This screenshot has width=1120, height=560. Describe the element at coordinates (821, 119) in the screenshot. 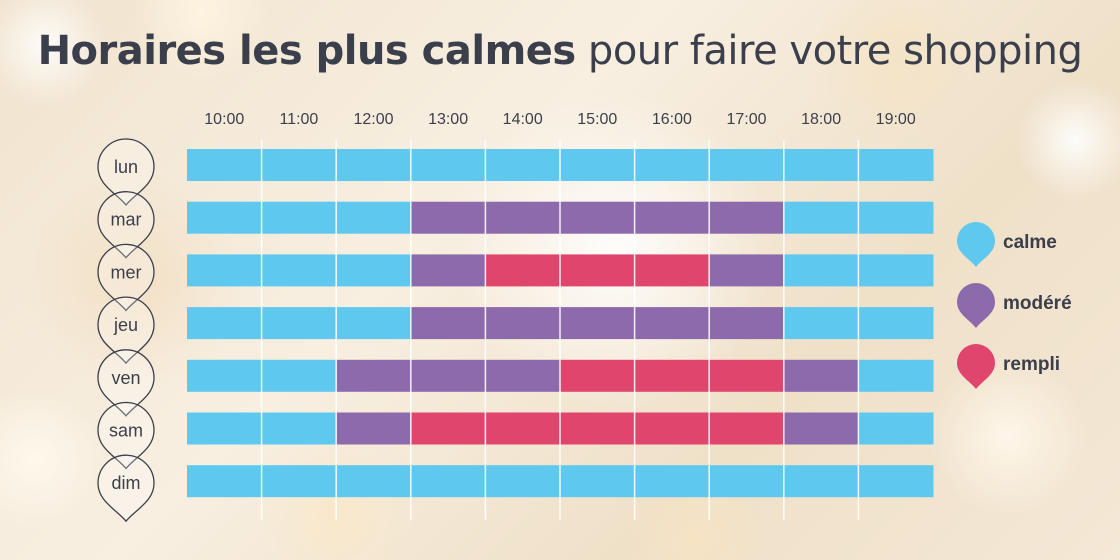

I see `x-tick-label: 18:00` at that location.